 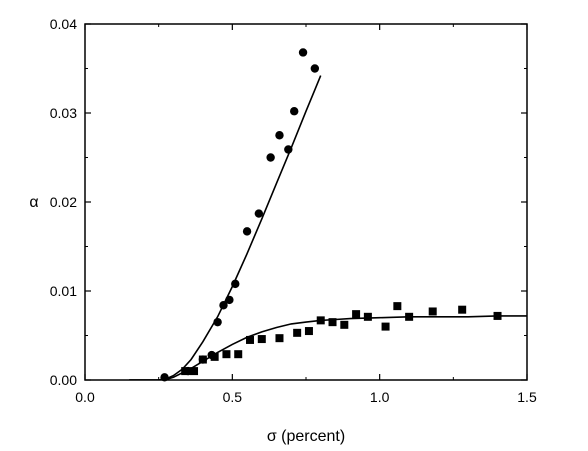 I want to click on x-axis-label: σ (percent), so click(x=306, y=436).